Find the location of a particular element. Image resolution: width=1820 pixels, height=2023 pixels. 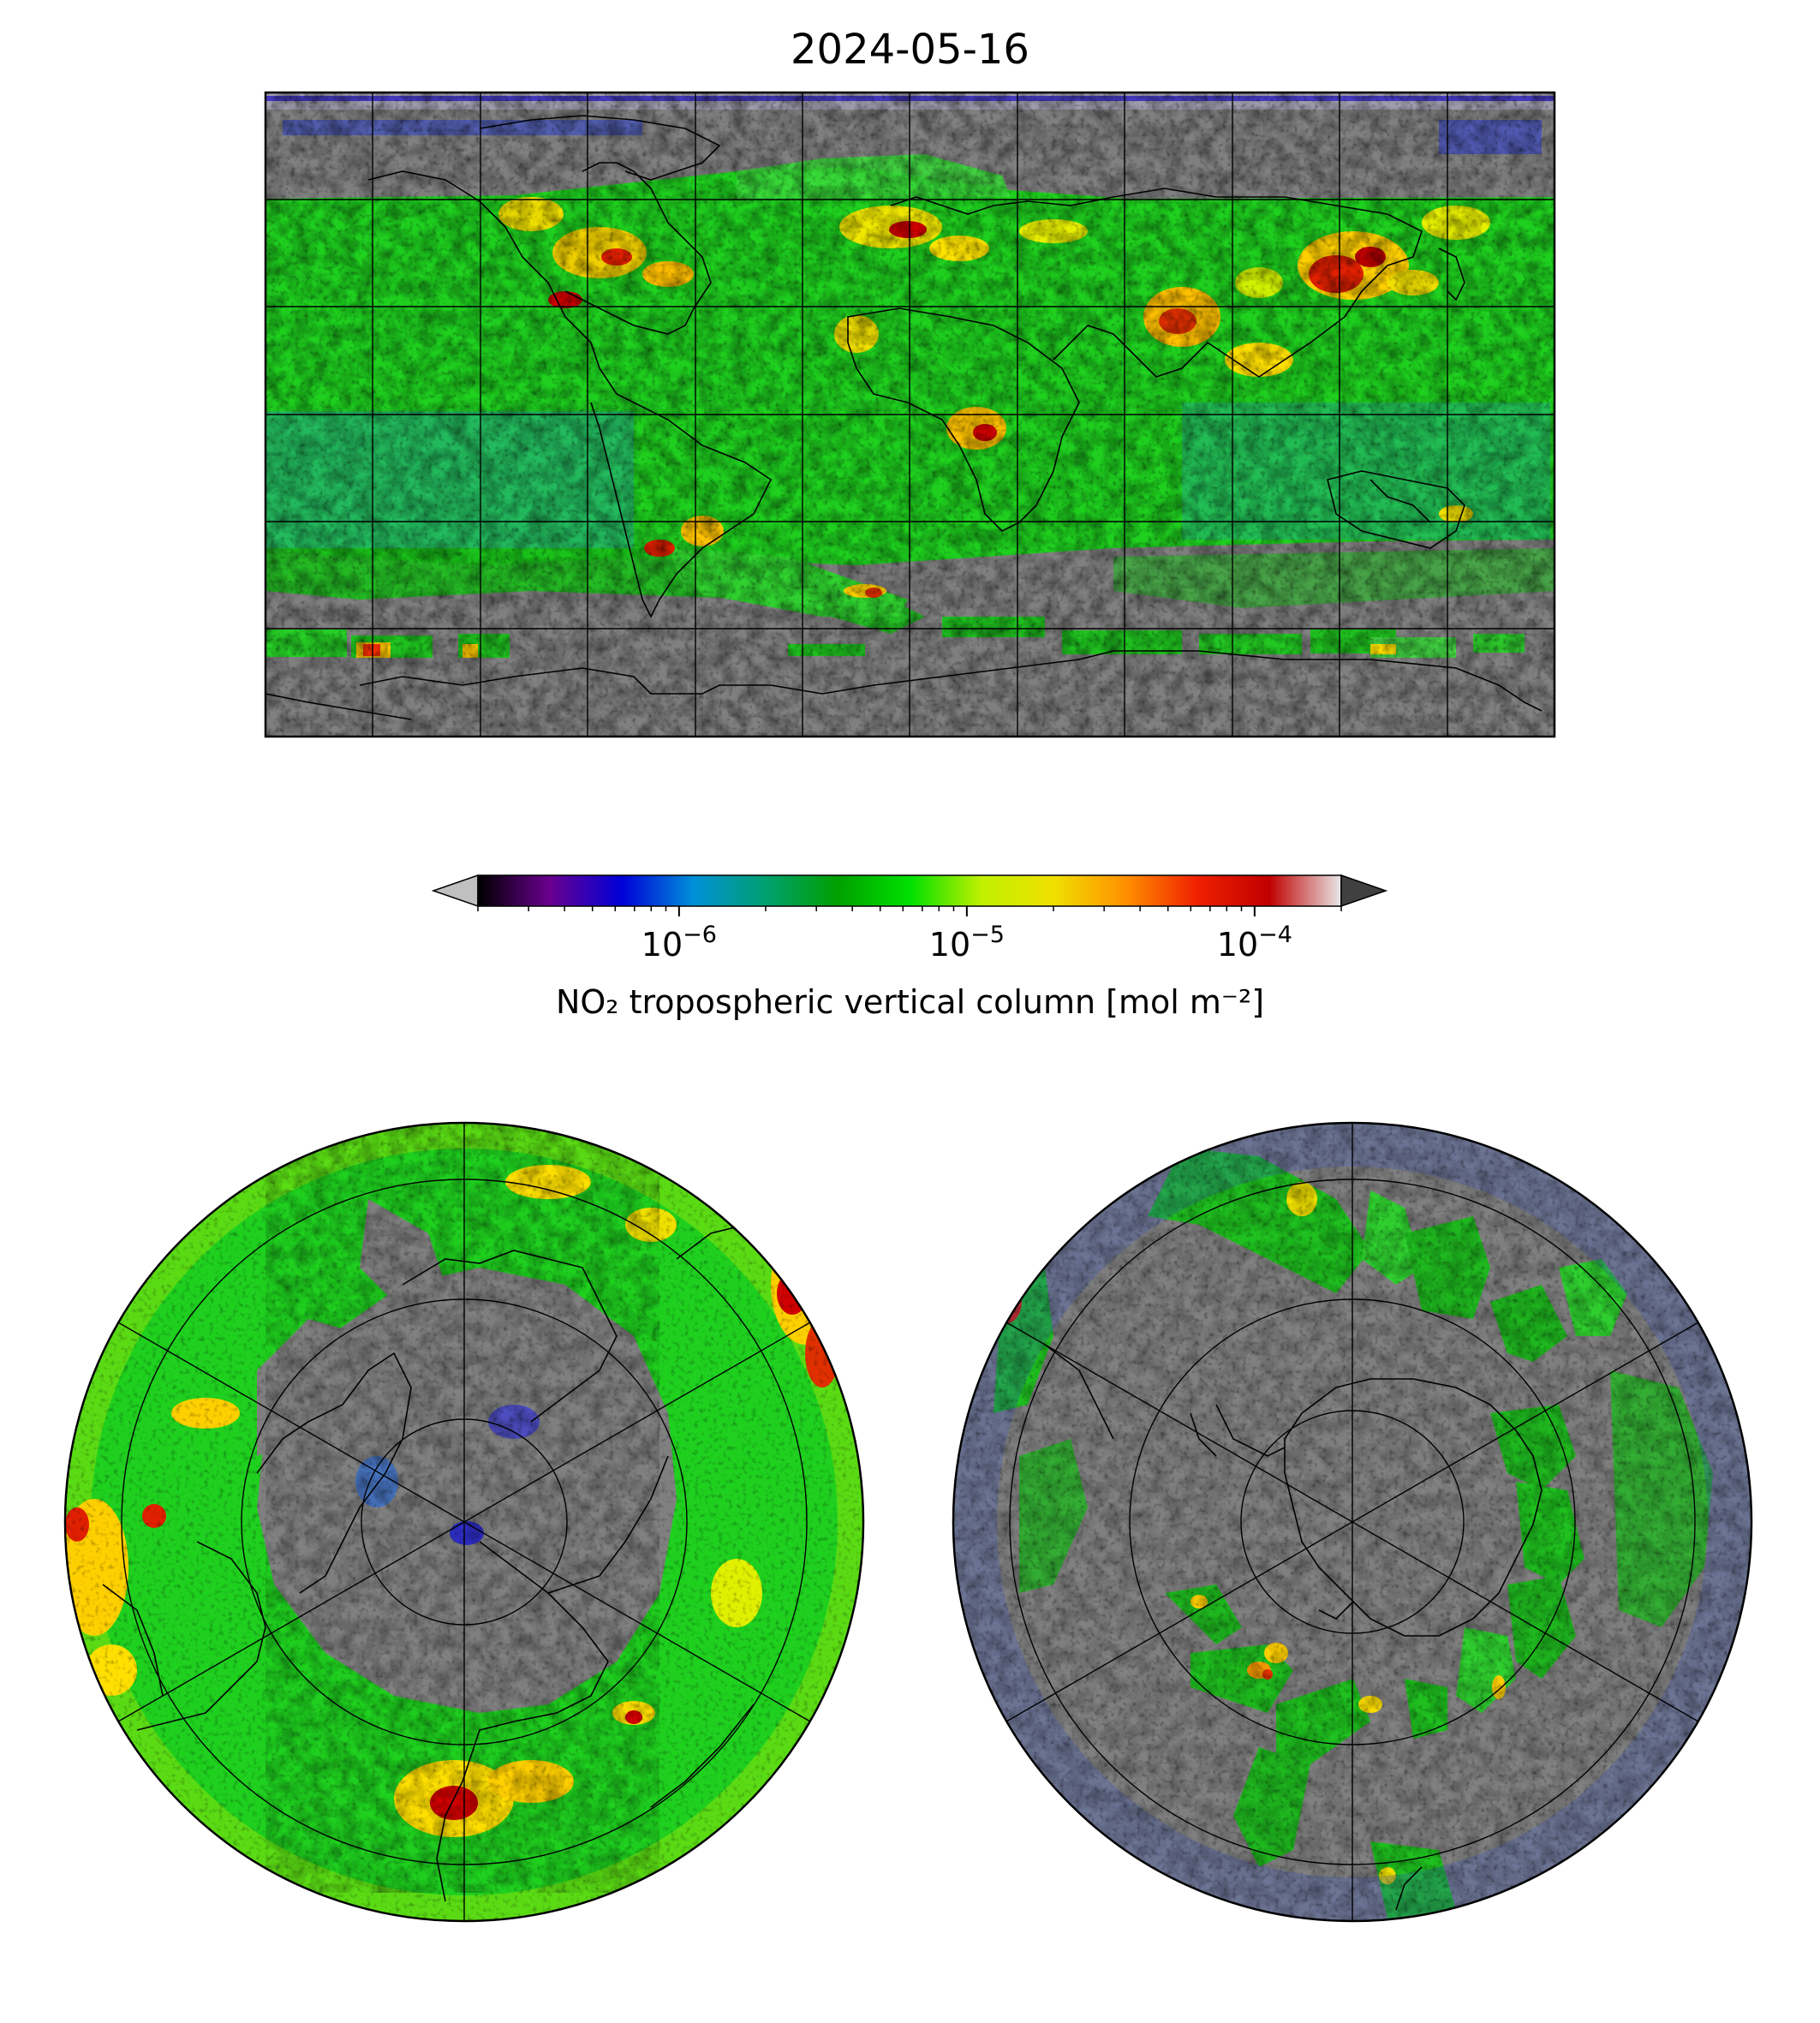

north-coastlines is located at coordinates (437, 1563).